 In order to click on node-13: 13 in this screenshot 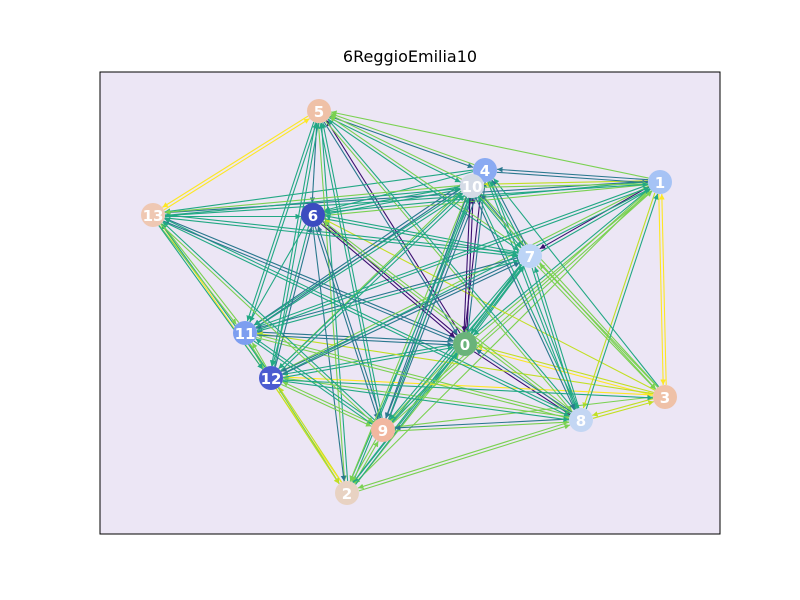, I will do `click(153, 215)`.